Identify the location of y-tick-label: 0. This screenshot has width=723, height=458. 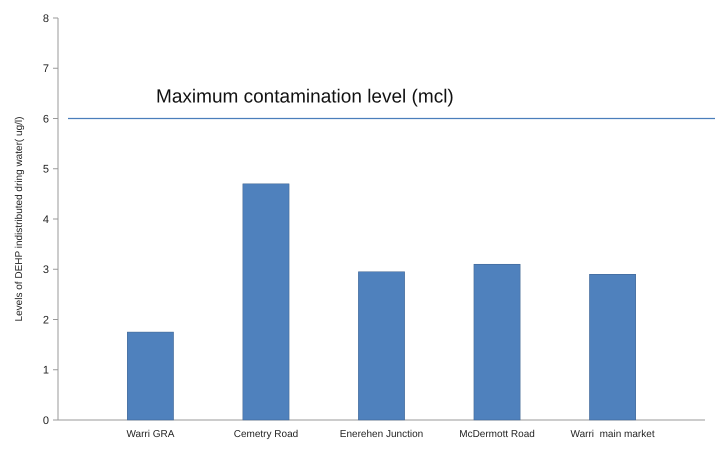
(45, 420).